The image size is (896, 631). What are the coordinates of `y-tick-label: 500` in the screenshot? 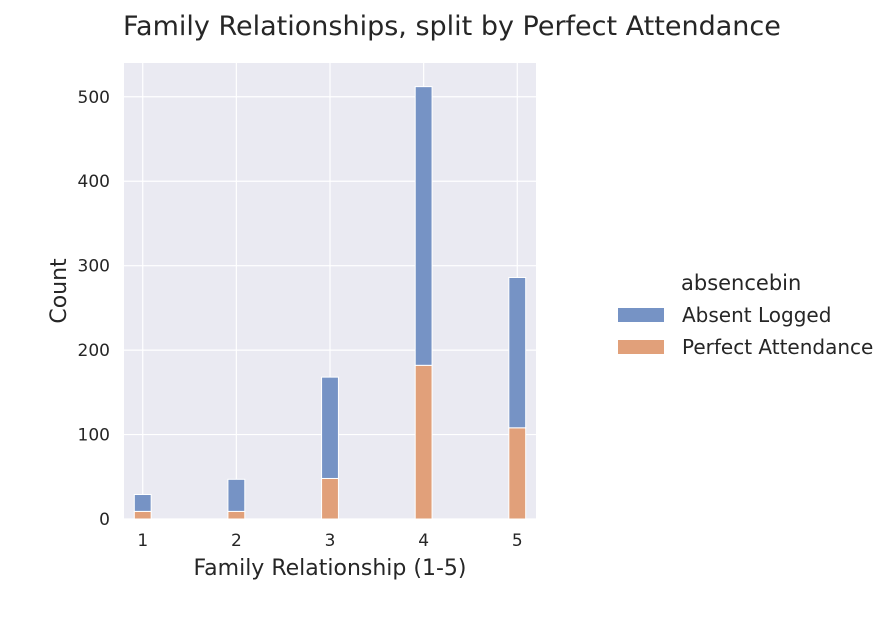 It's located at (94, 98).